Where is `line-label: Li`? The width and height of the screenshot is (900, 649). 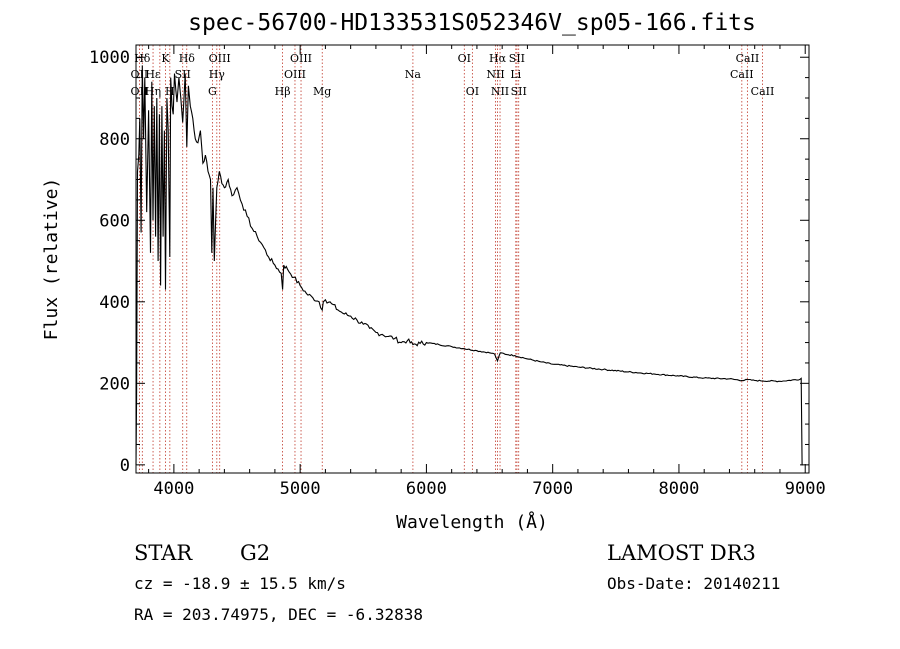
line-label: Li is located at coordinates (515, 74).